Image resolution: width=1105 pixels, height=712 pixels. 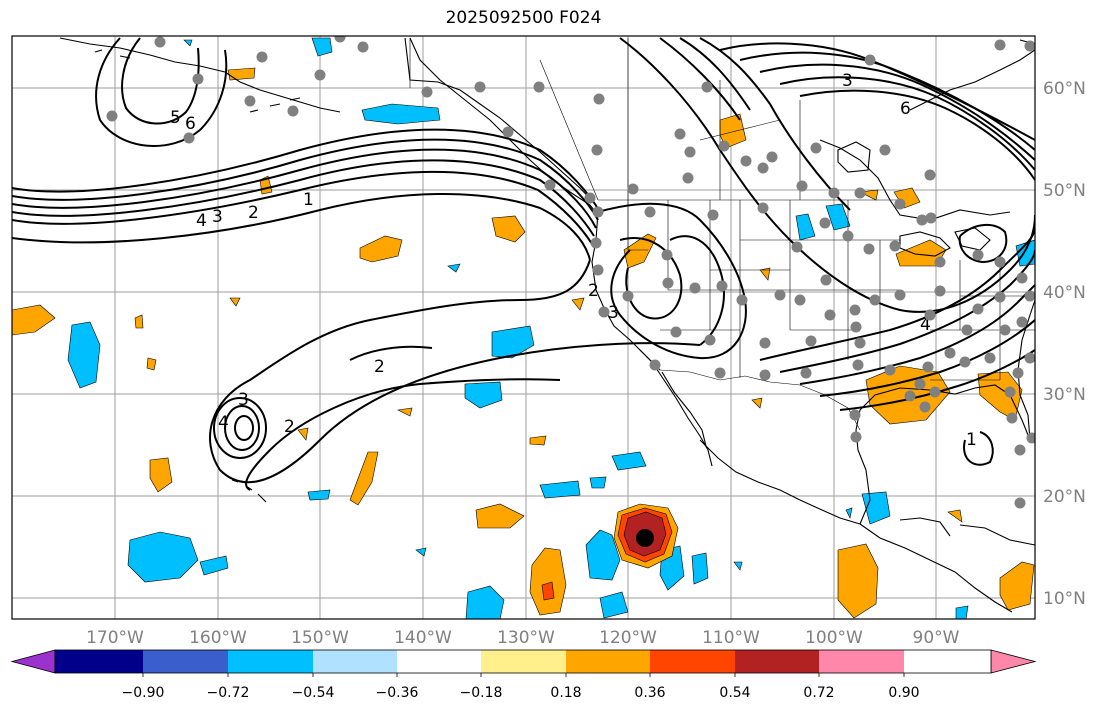 What do you see at coordinates (313, 693) in the screenshot?
I see `colorbar-tick-label: −0.54` at bounding box center [313, 693].